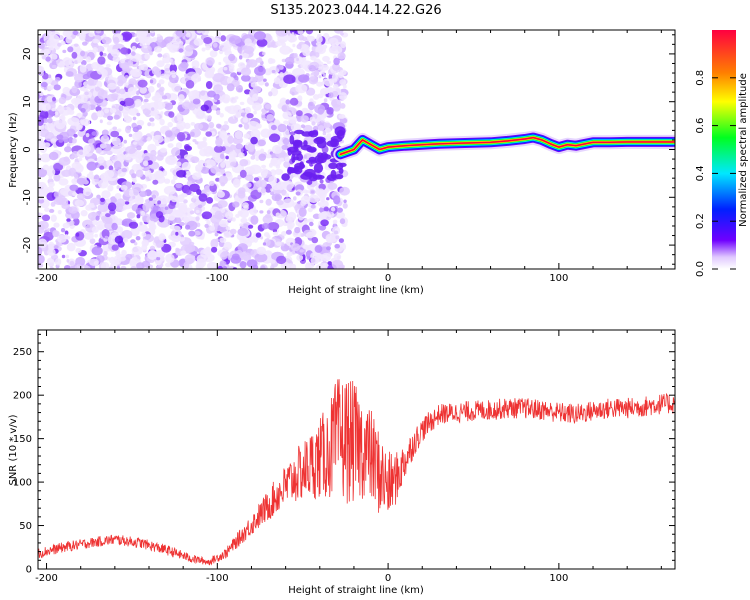 This screenshot has width=750, height=600. Describe the element at coordinates (27, 101) in the screenshot. I see `y-tick-label: 10` at that location.